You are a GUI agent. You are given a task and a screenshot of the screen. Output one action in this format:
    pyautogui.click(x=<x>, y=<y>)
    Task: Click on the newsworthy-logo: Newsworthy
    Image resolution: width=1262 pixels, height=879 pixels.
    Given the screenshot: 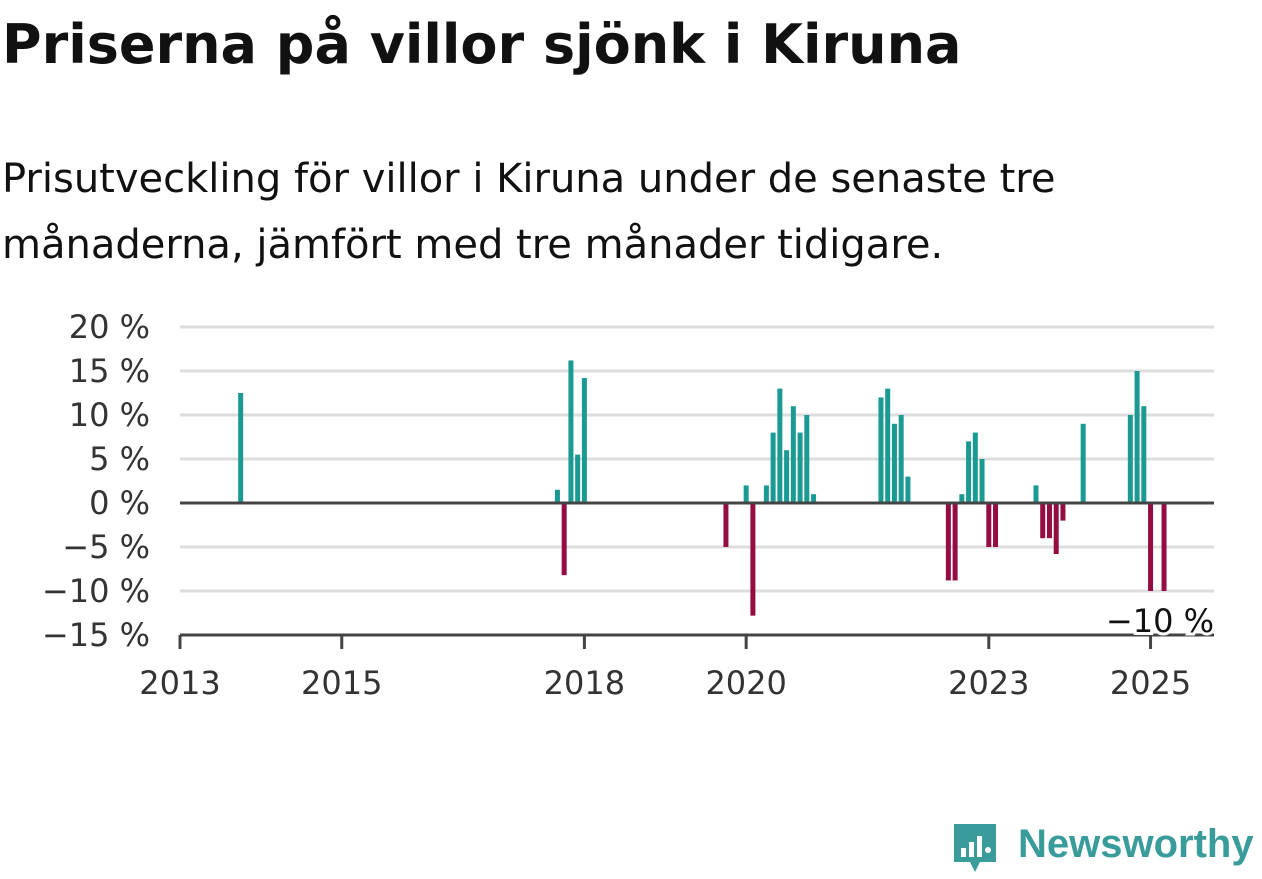 What is the action you would take?
    pyautogui.click(x=1105, y=848)
    